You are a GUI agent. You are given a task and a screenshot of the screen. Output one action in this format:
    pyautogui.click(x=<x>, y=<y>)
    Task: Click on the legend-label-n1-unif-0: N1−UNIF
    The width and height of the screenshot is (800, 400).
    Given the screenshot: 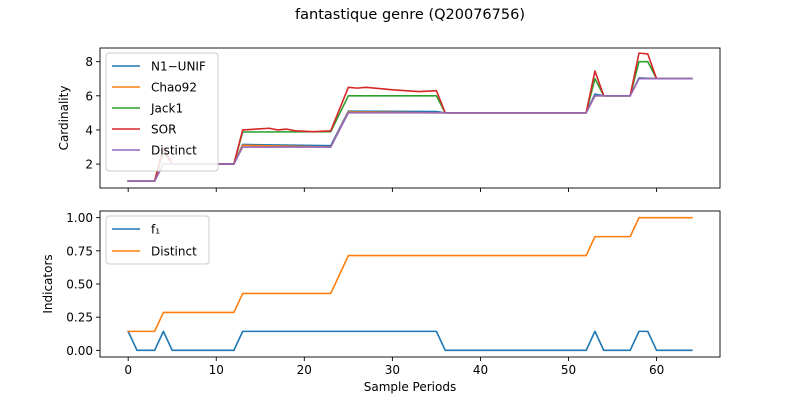 What is the action you would take?
    pyautogui.click(x=178, y=67)
    